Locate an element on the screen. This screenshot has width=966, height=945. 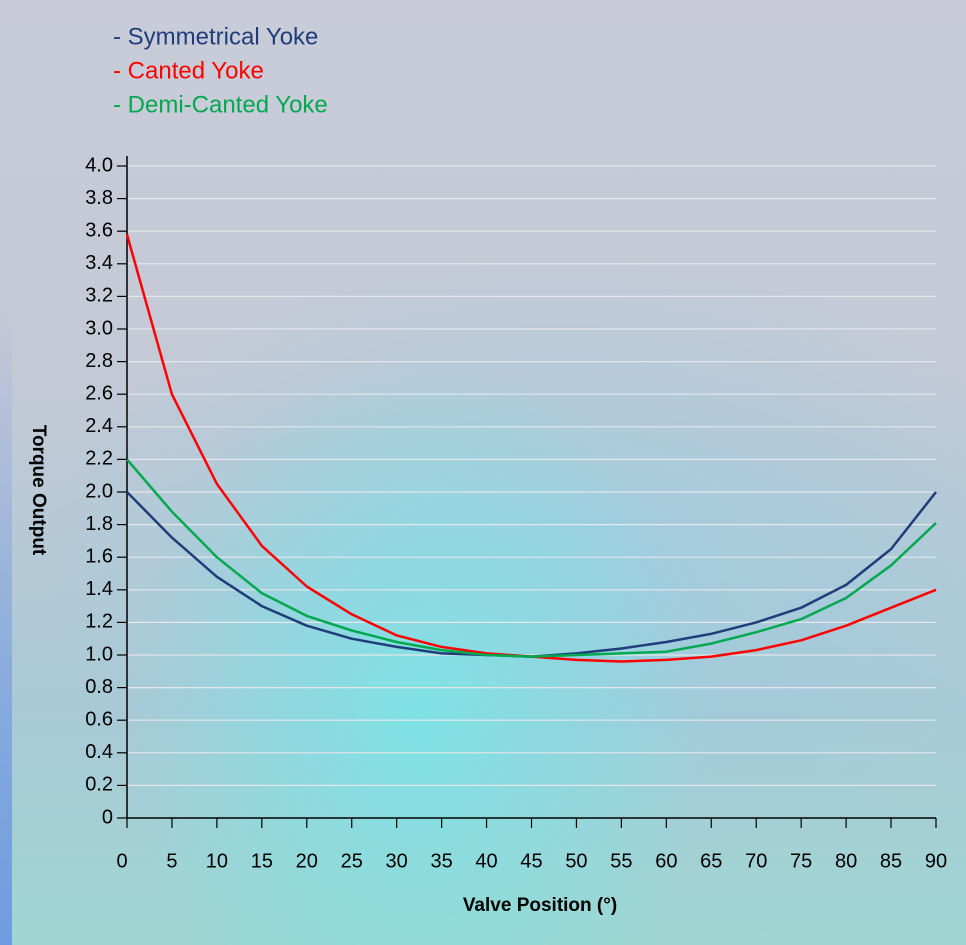
y-tick-label: 3.8 is located at coordinates (99, 198).